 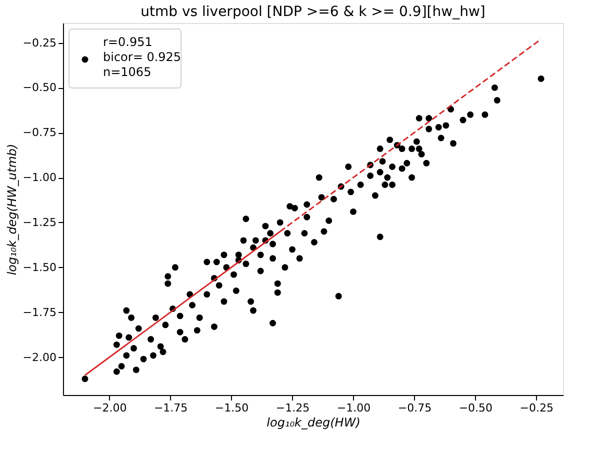 I want to click on y-tick-label: −2.00, so click(x=39, y=357).